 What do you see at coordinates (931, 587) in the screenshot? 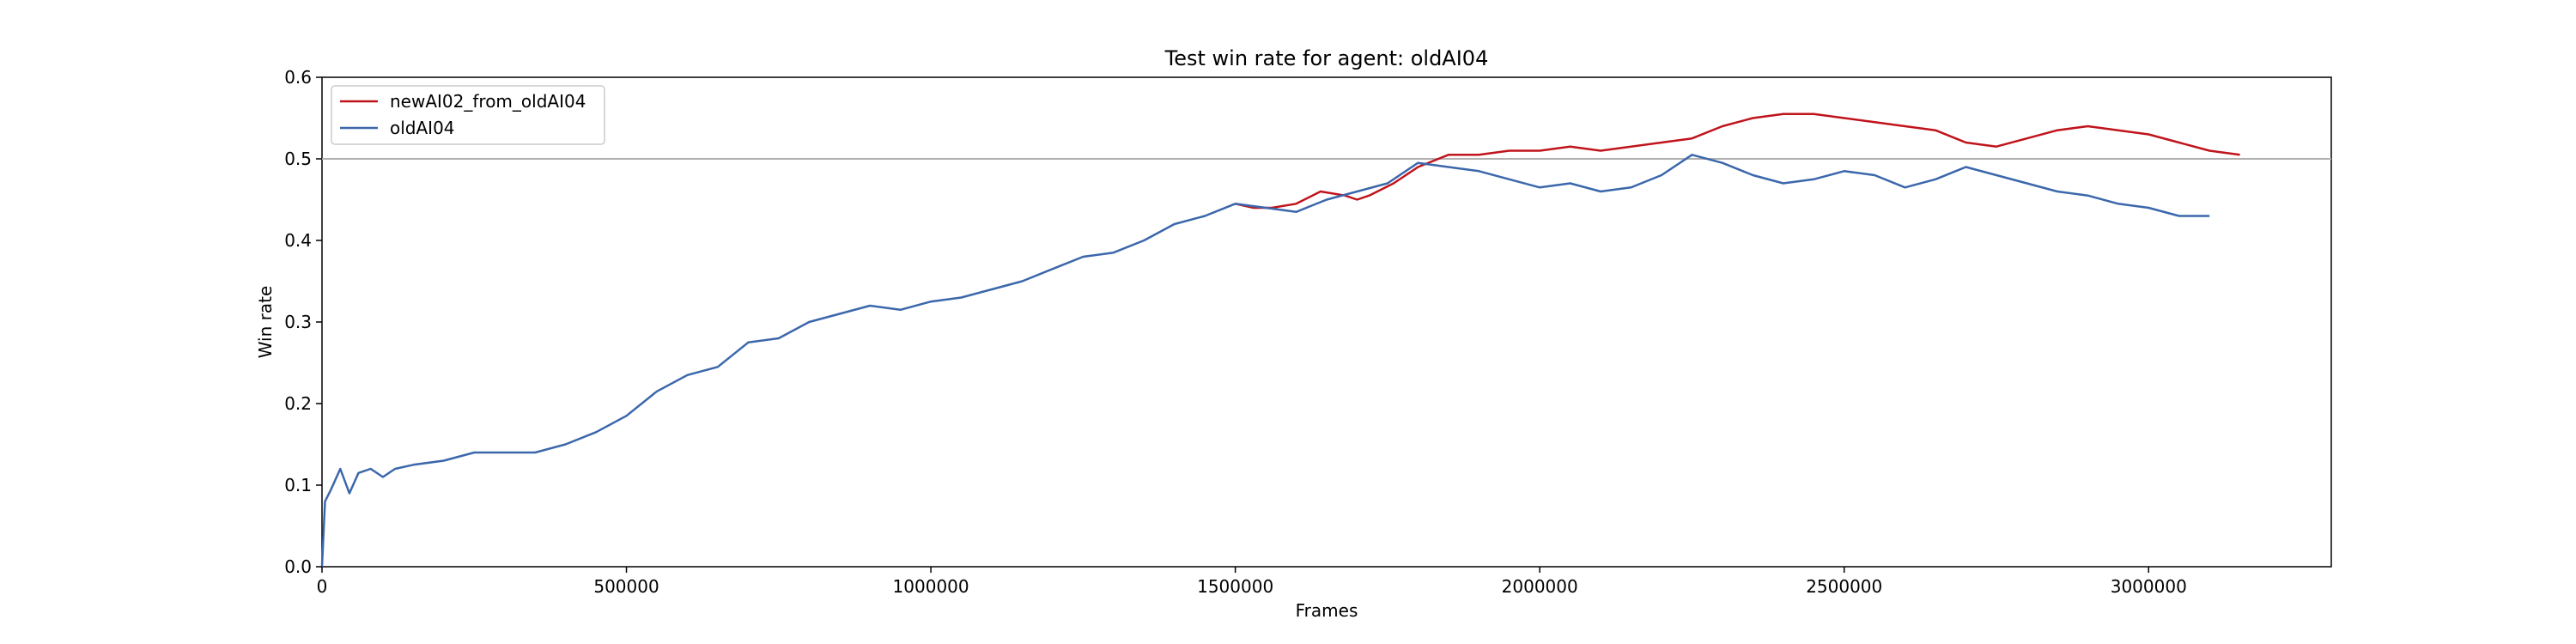
I see `x-tick-label: 1000000` at bounding box center [931, 587].